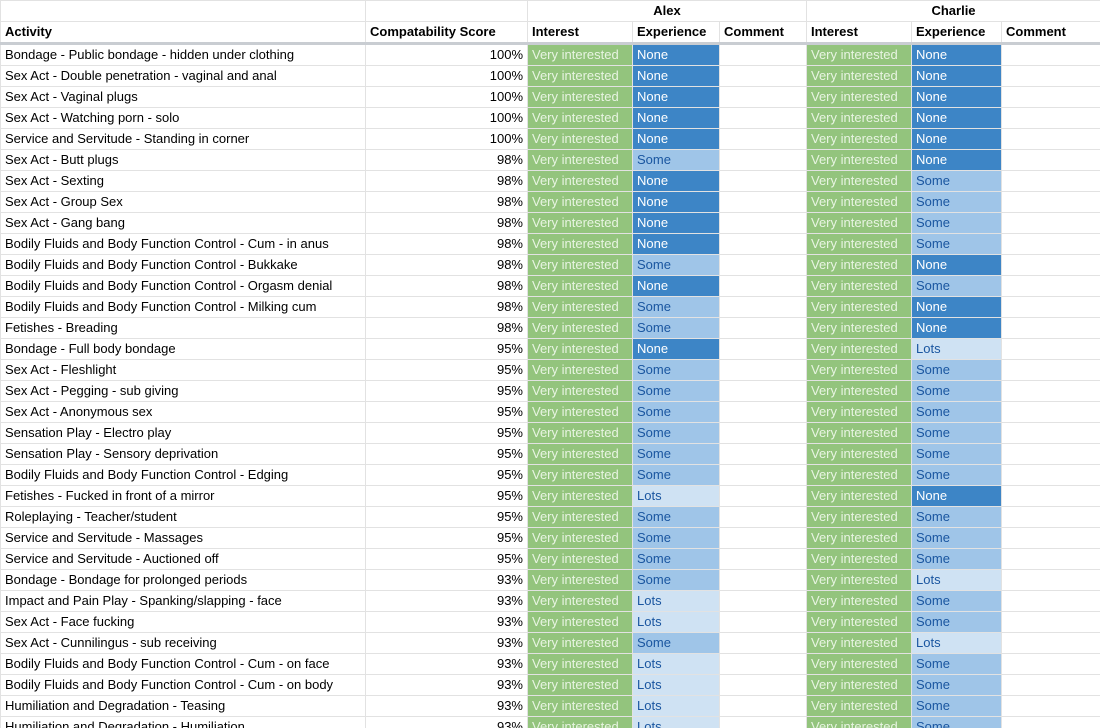 The height and width of the screenshot is (728, 1100). Describe the element at coordinates (183, 202) in the screenshot. I see `activity-cell: Sex Act - Group Sex` at that location.